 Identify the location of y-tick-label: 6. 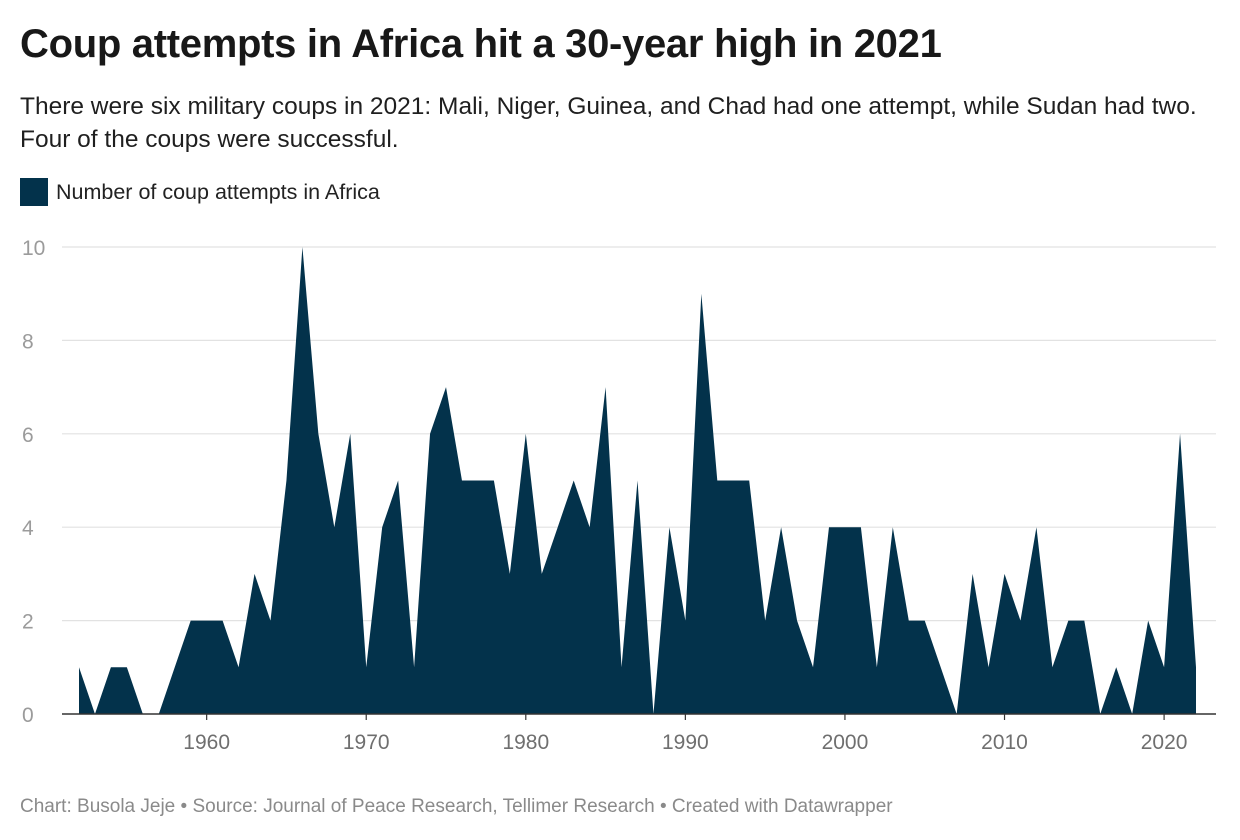
(28, 435).